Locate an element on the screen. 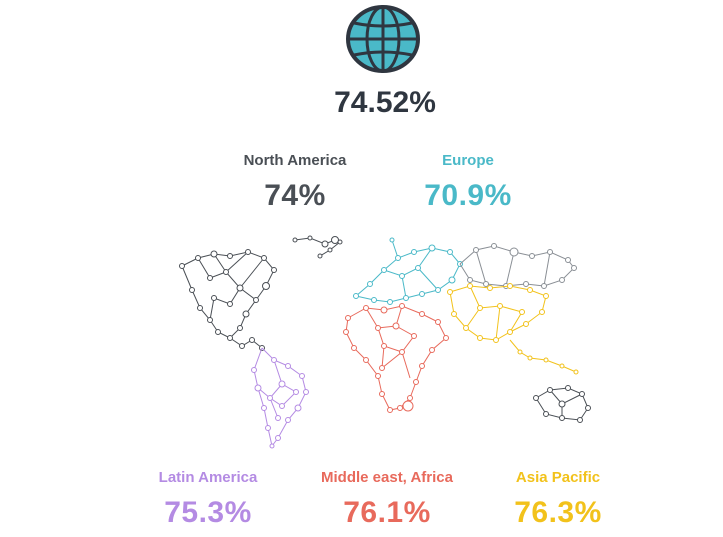  map-australia is located at coordinates (562, 404).